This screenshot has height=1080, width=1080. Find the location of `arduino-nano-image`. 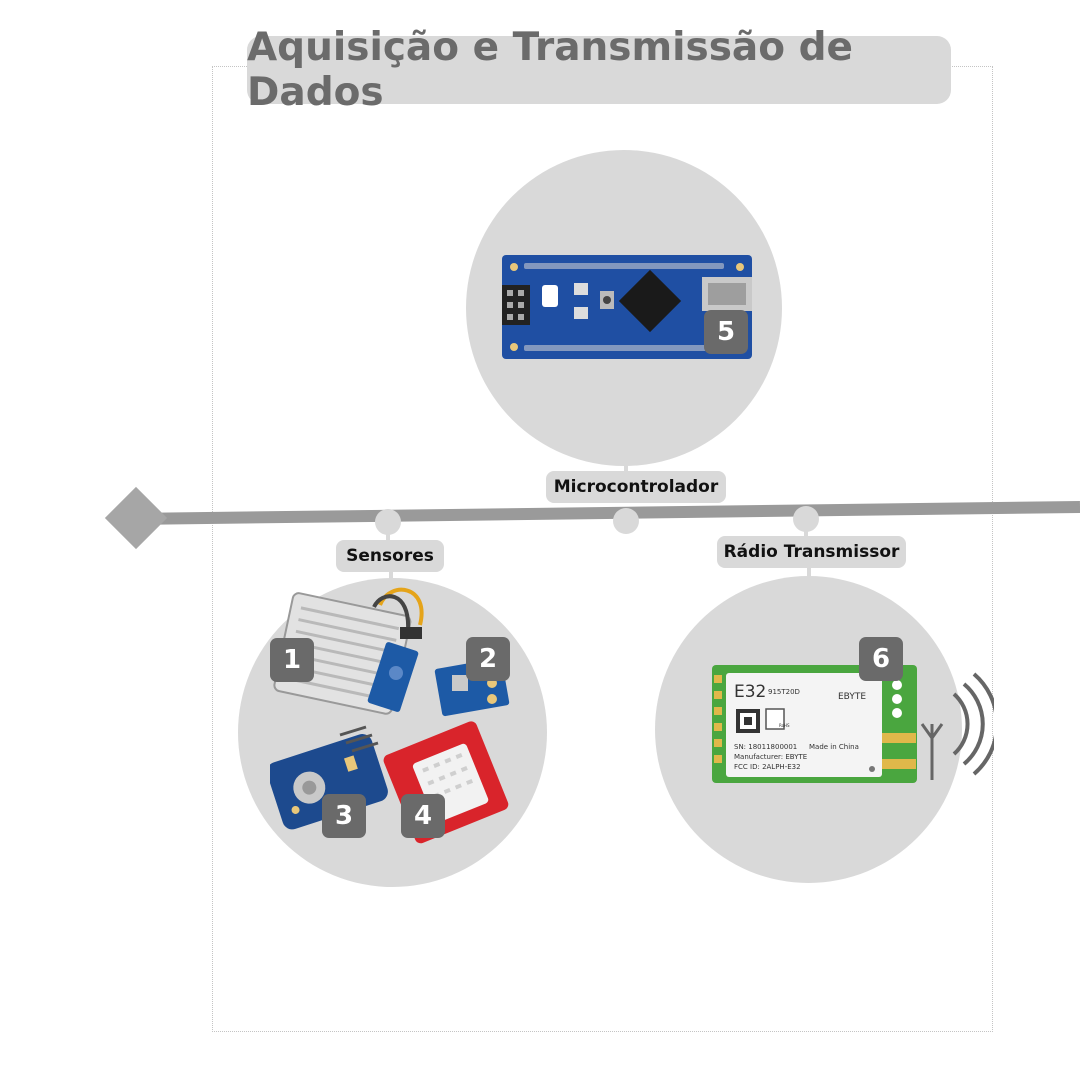

arduino-nano-image is located at coordinates (627, 307).